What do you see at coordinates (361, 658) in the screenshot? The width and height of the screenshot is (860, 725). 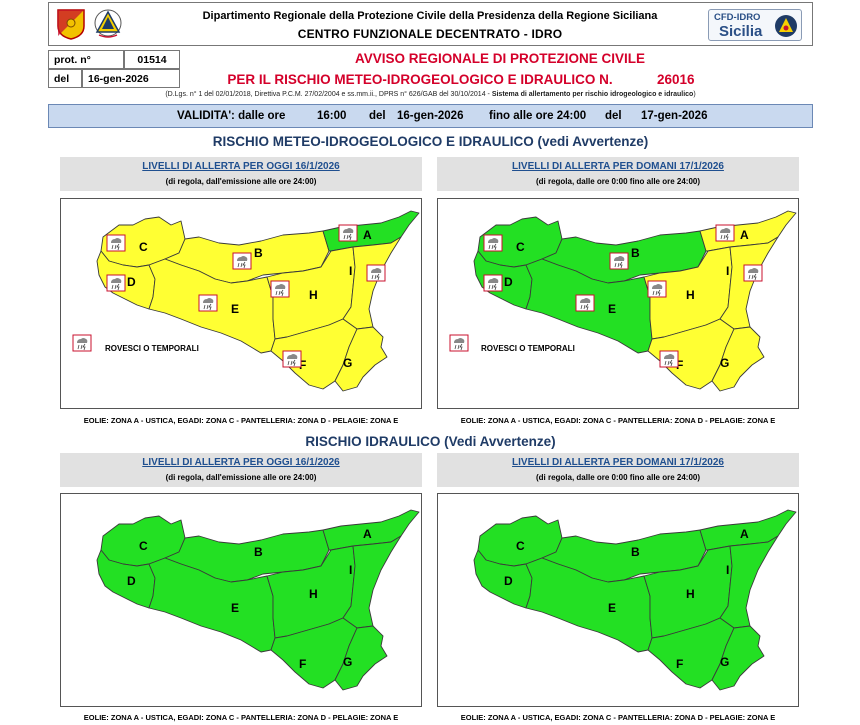 I see `zone-g-idraulico-today` at bounding box center [361, 658].